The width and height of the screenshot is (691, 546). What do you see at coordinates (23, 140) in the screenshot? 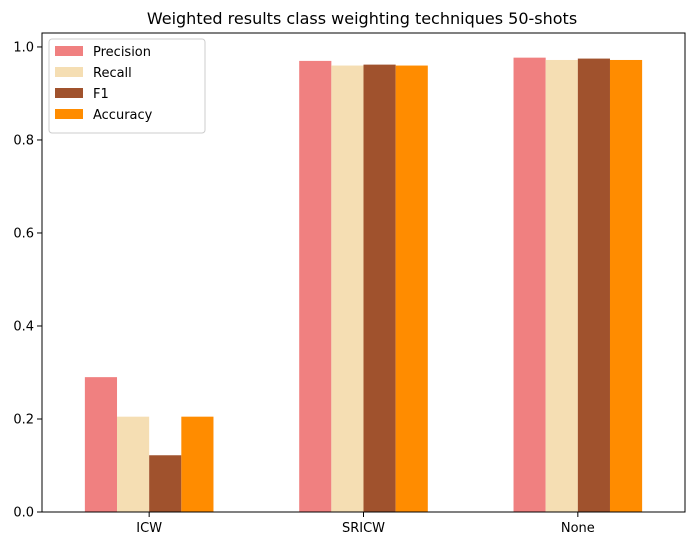
I see `y-tick-label: 0.8` at bounding box center [23, 140].